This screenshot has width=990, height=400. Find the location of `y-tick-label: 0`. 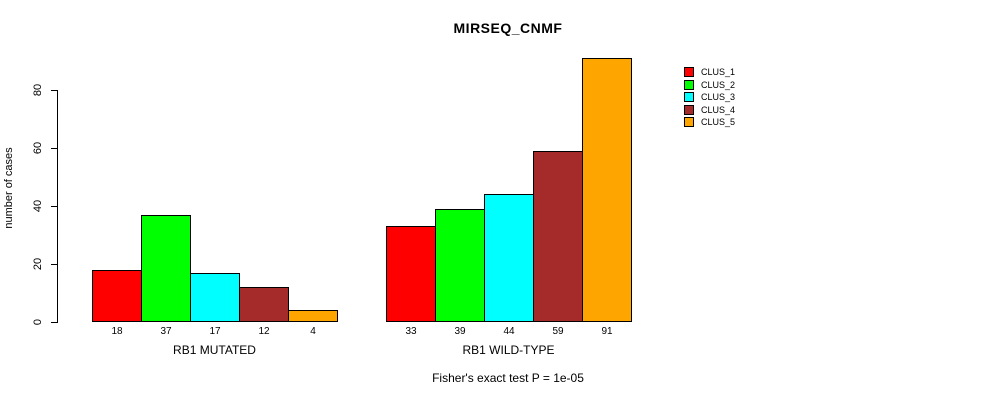

y-tick-label: 0 is located at coordinates (38, 322).